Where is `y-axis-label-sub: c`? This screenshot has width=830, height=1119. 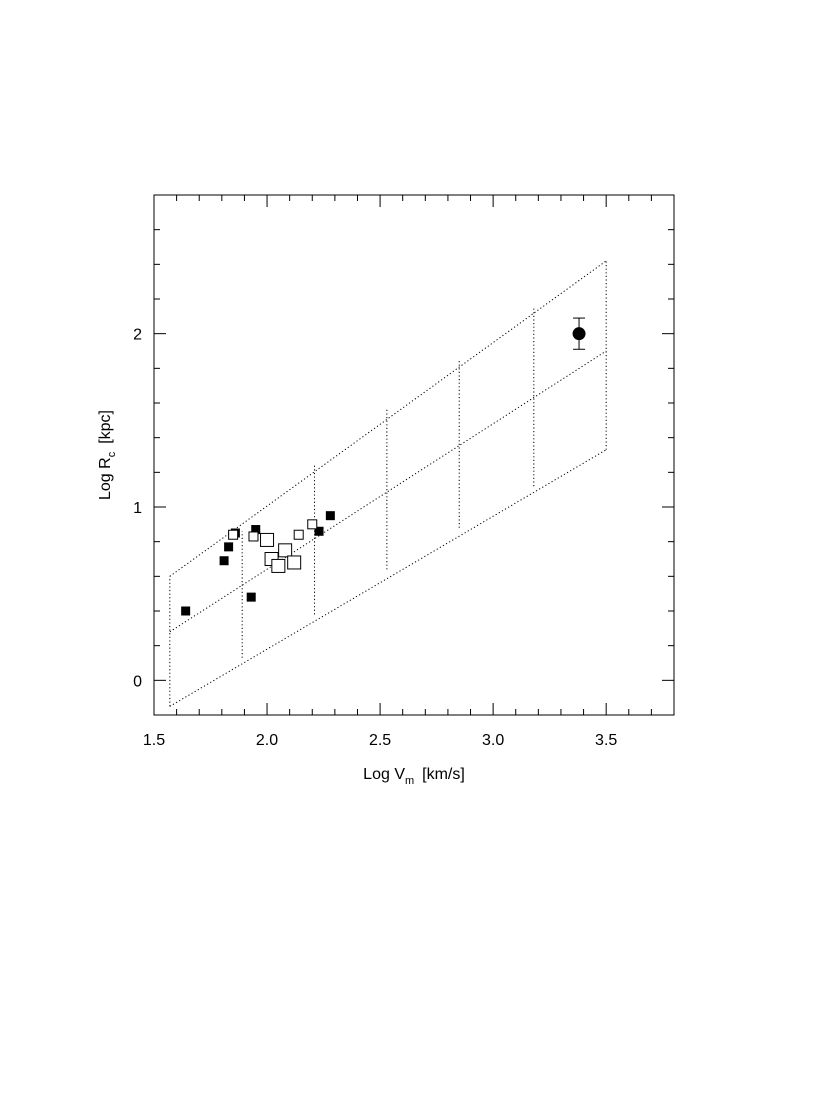 y-axis-label-sub: c is located at coordinates (112, 454).